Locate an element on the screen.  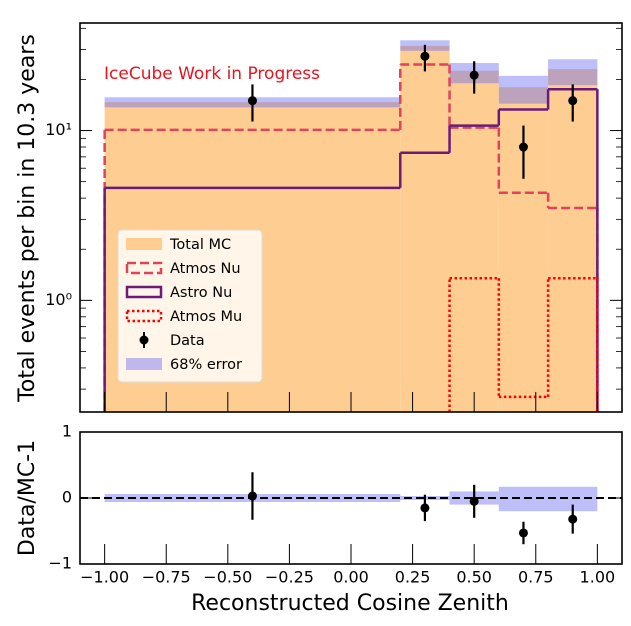
x-tick-label: 0.75 is located at coordinates (536, 577).